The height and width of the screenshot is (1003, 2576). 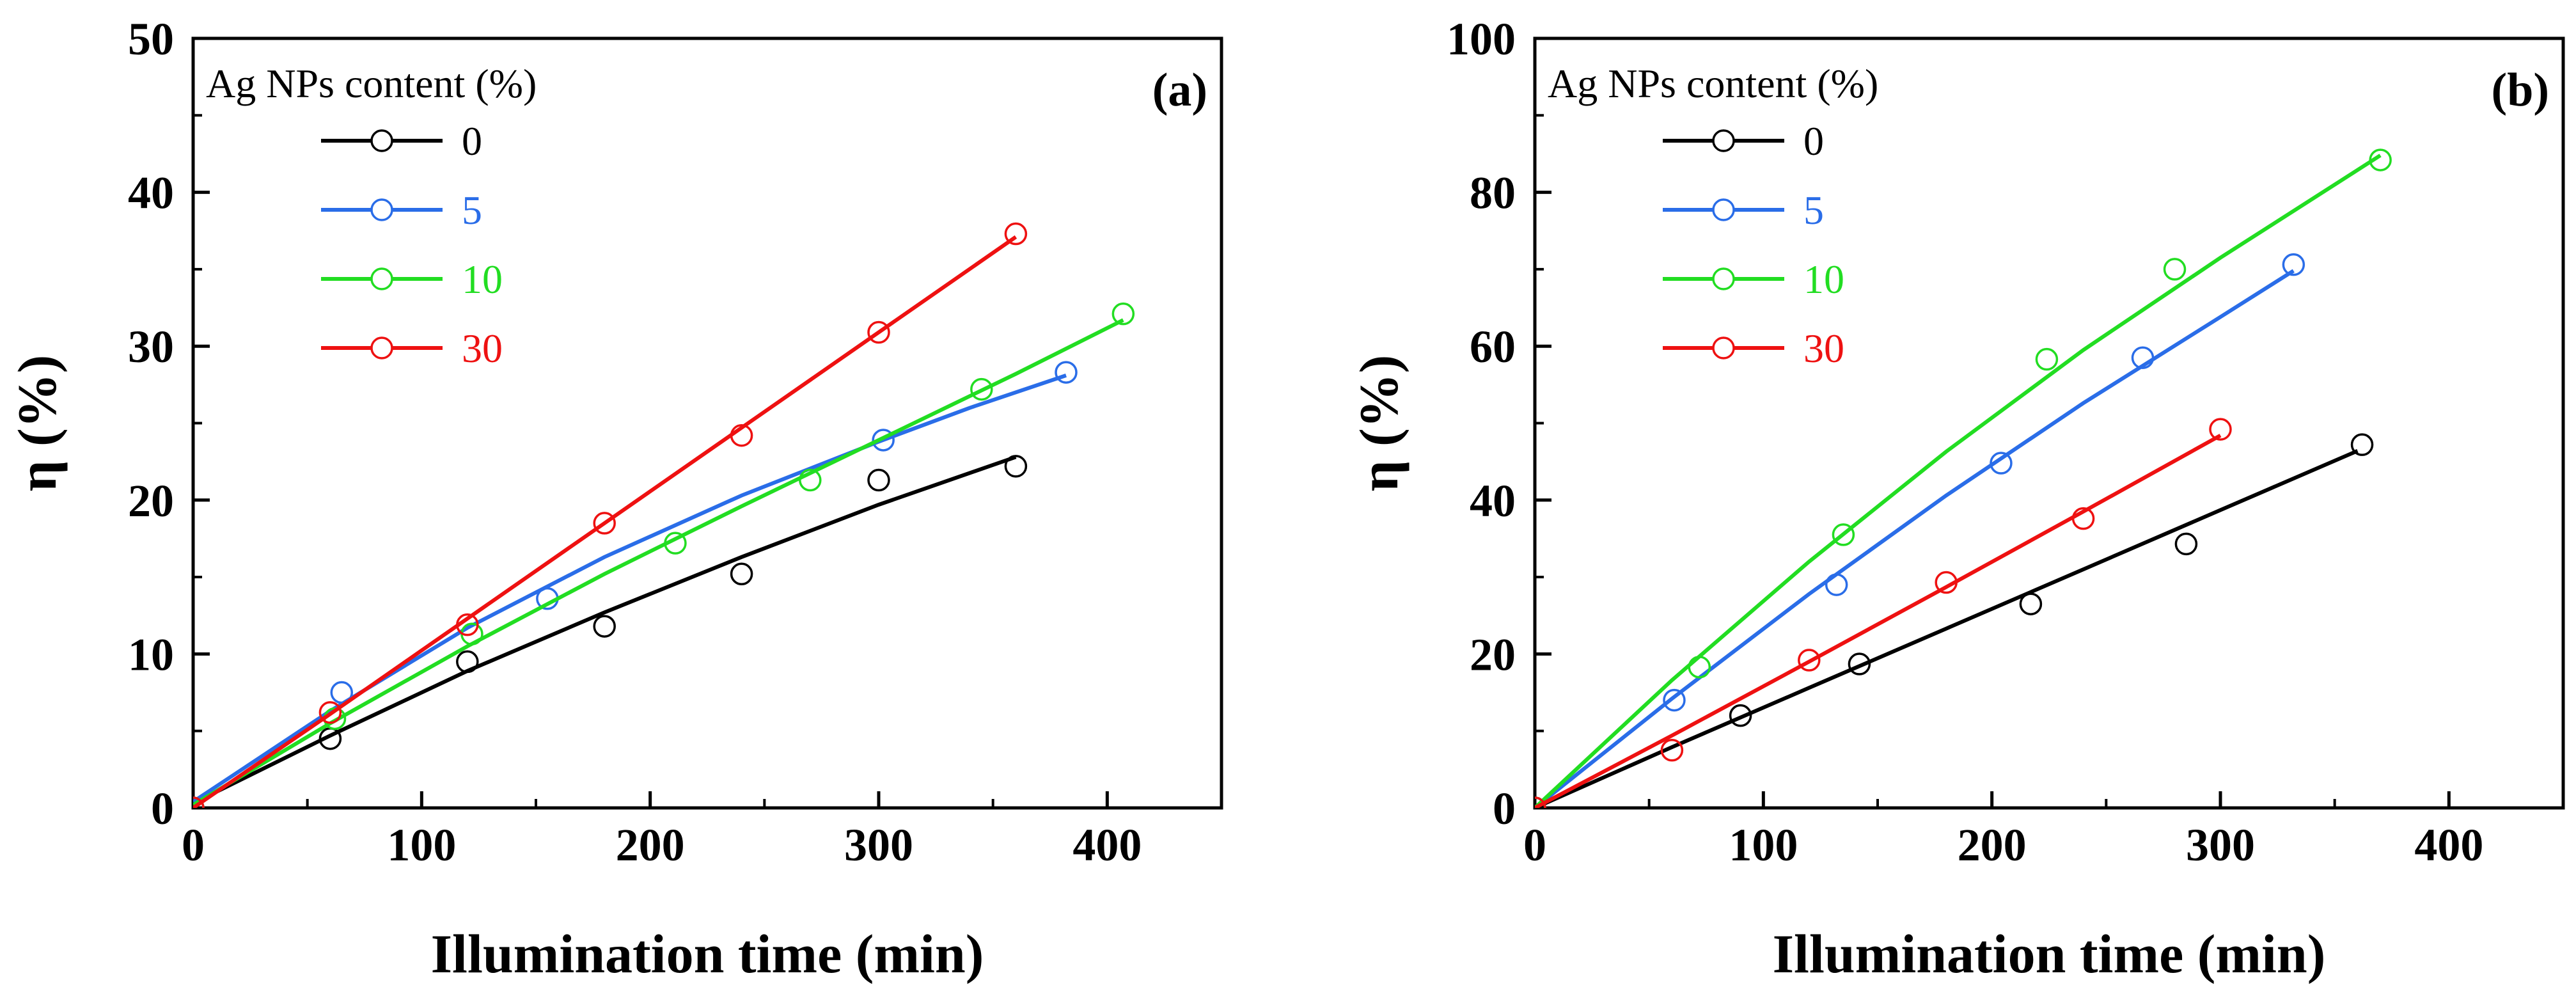 I want to click on y-tick-label: 50, so click(x=151, y=39).